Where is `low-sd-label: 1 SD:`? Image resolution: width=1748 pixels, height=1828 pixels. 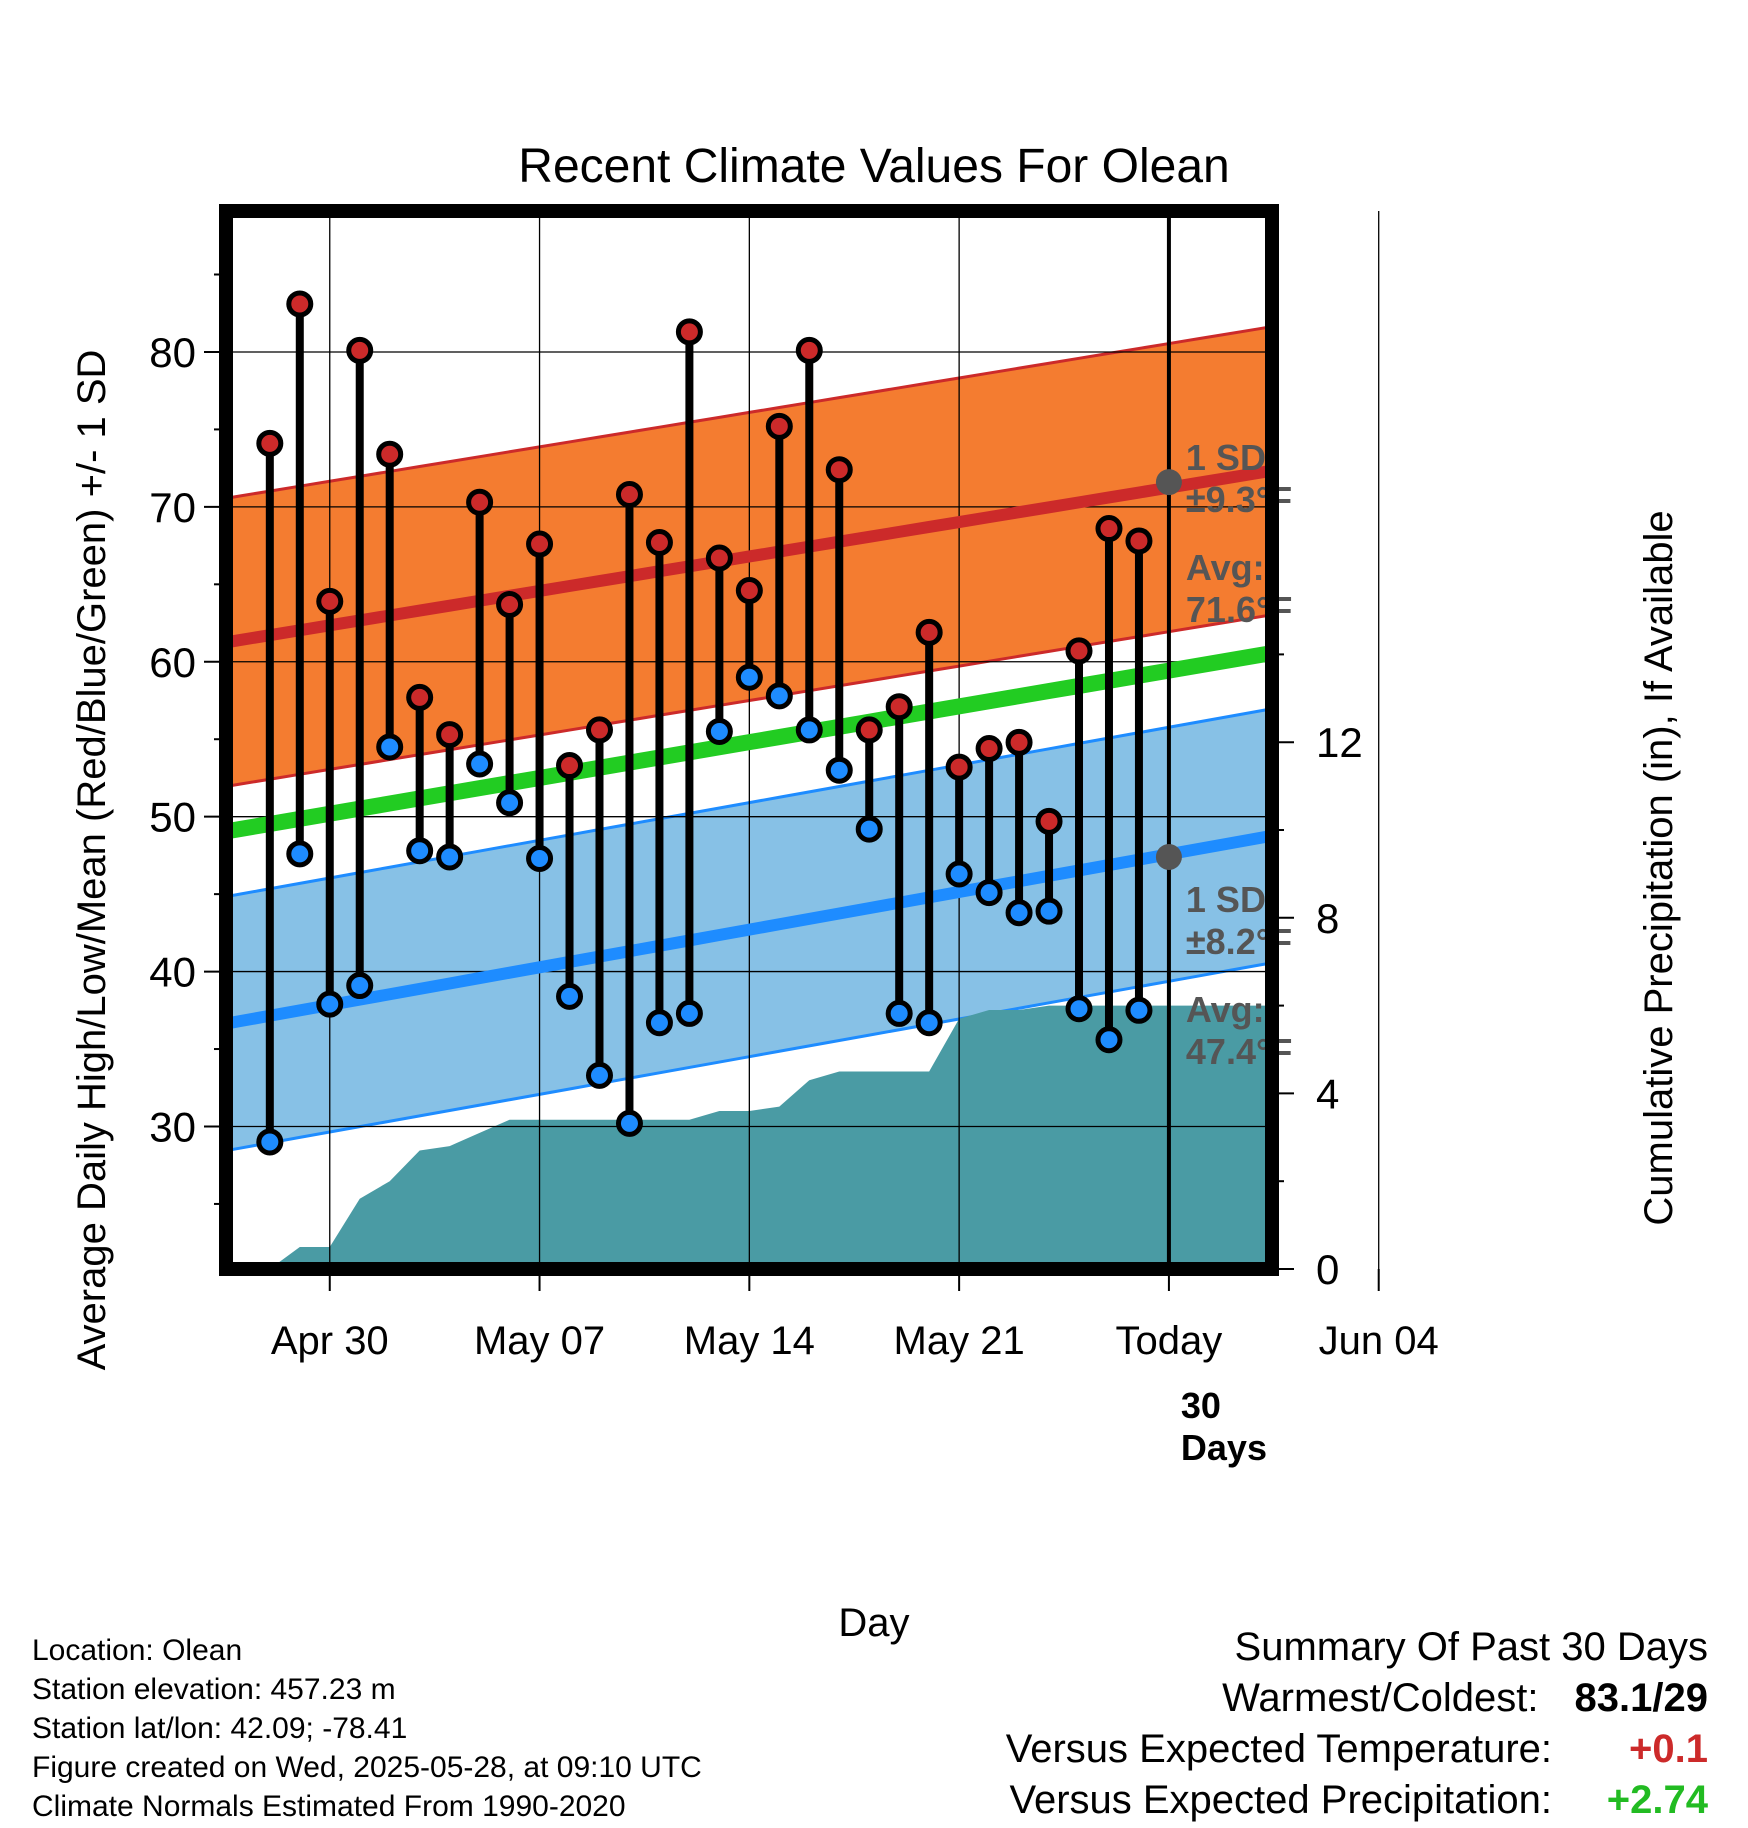
low-sd-label: 1 SD: is located at coordinates (1232, 899).